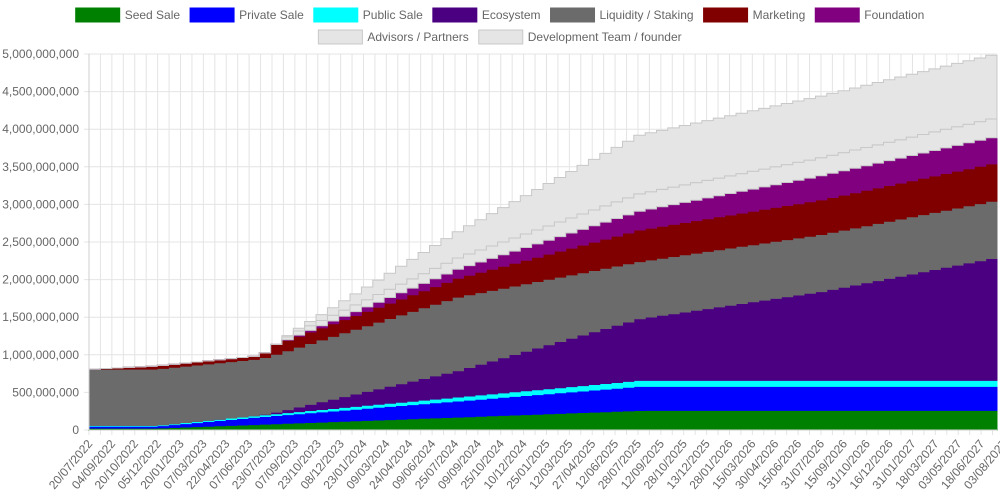 This screenshot has width=1000, height=500. What do you see at coordinates (40, 129) in the screenshot?
I see `y-tick-label: 4,000,000,000` at bounding box center [40, 129].